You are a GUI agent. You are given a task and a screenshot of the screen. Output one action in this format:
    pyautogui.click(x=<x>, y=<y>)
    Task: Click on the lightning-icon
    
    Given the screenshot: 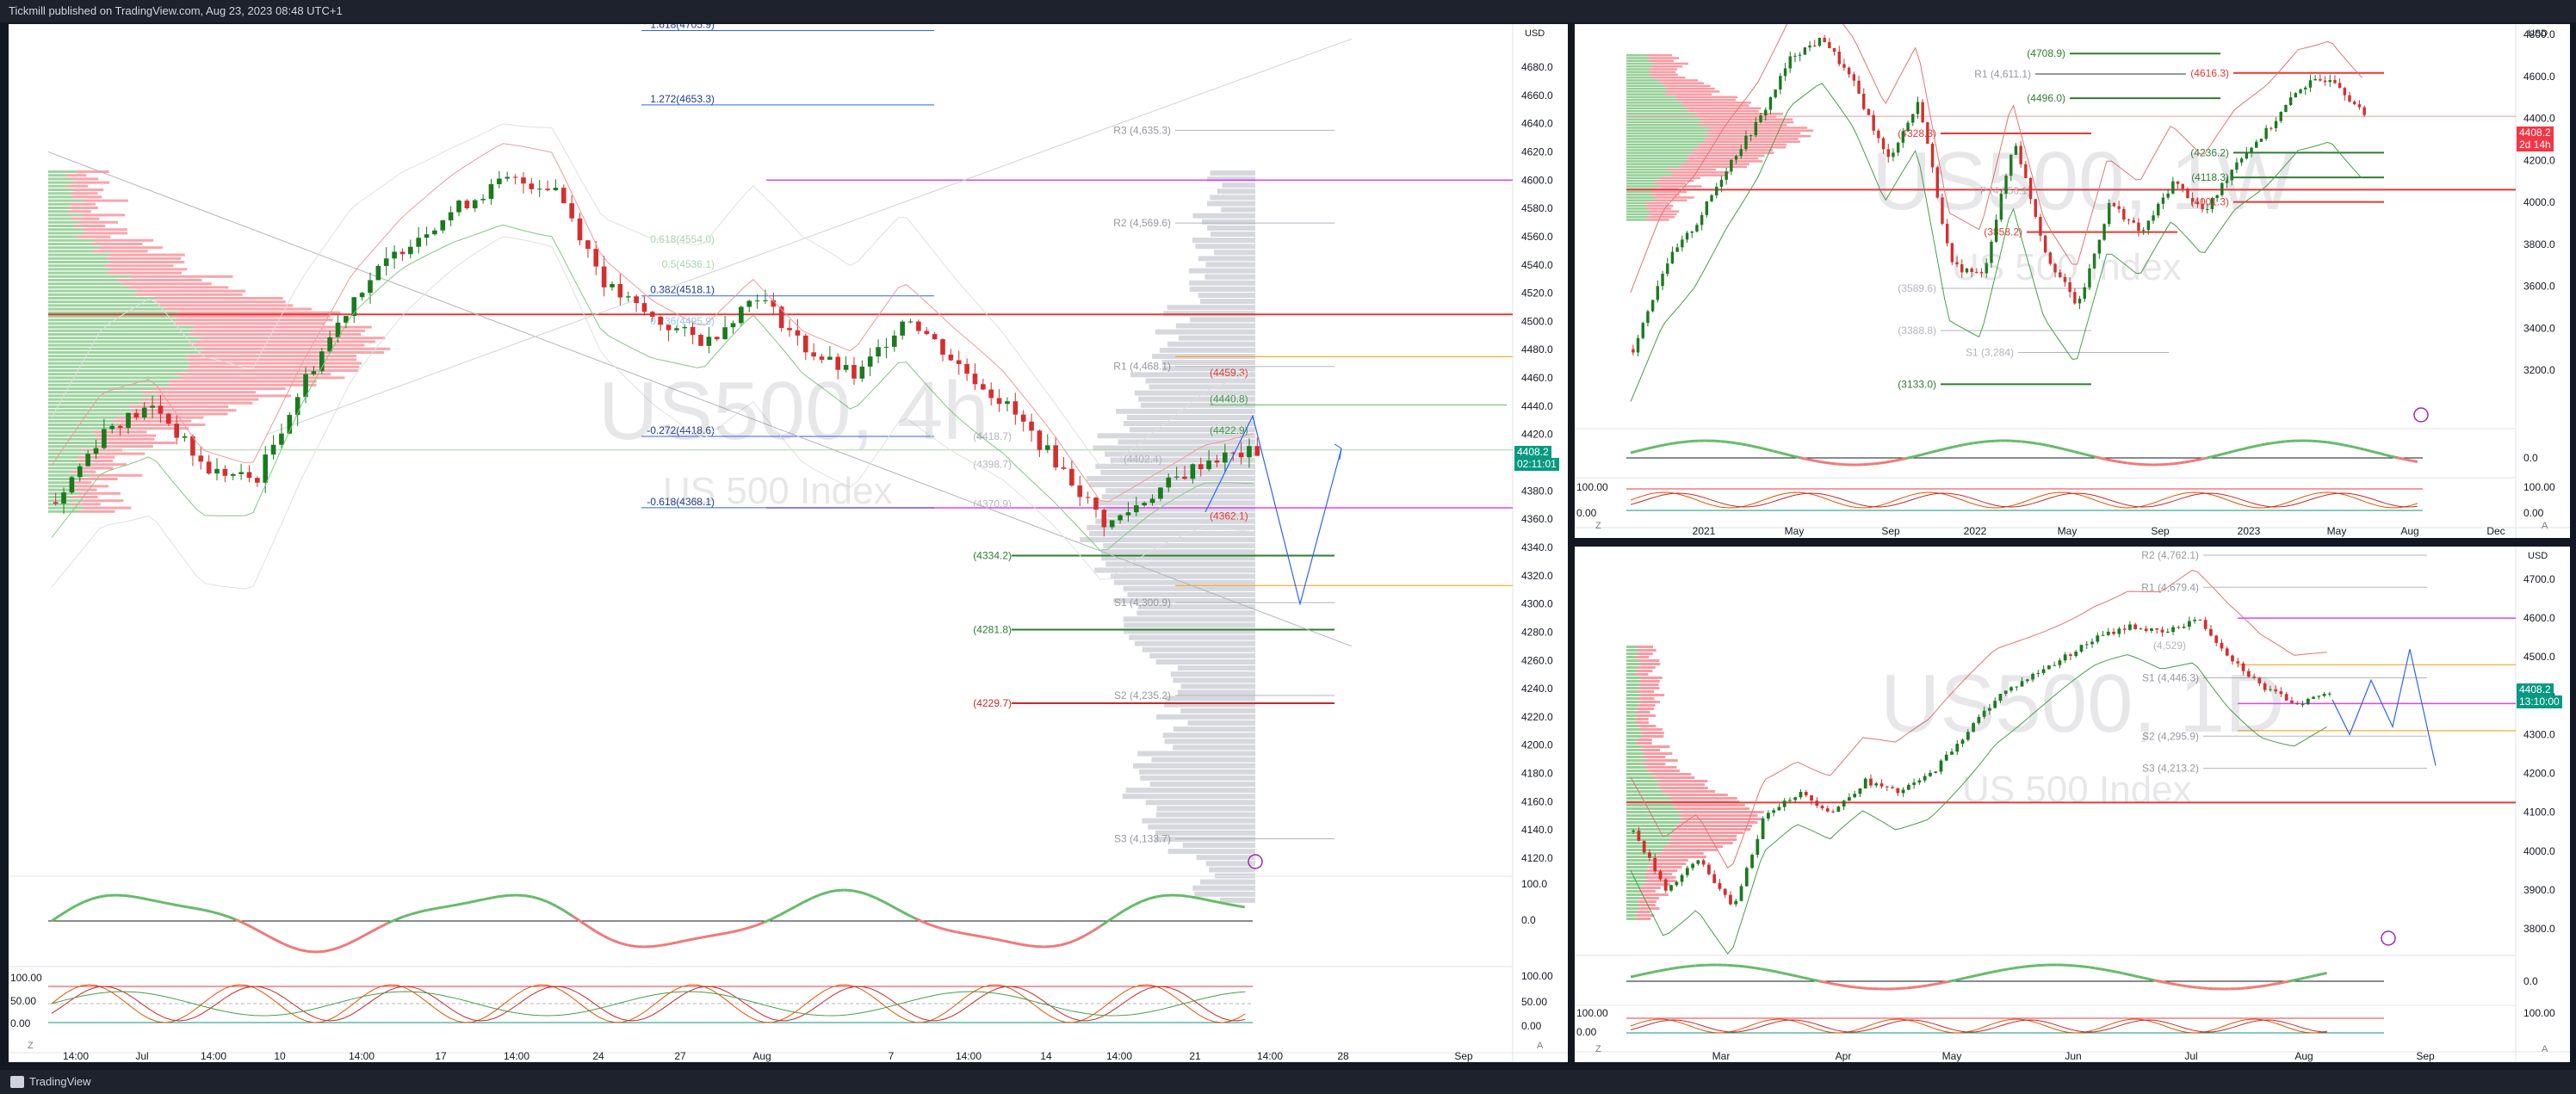 What is the action you would take?
    pyautogui.click(x=2388, y=938)
    